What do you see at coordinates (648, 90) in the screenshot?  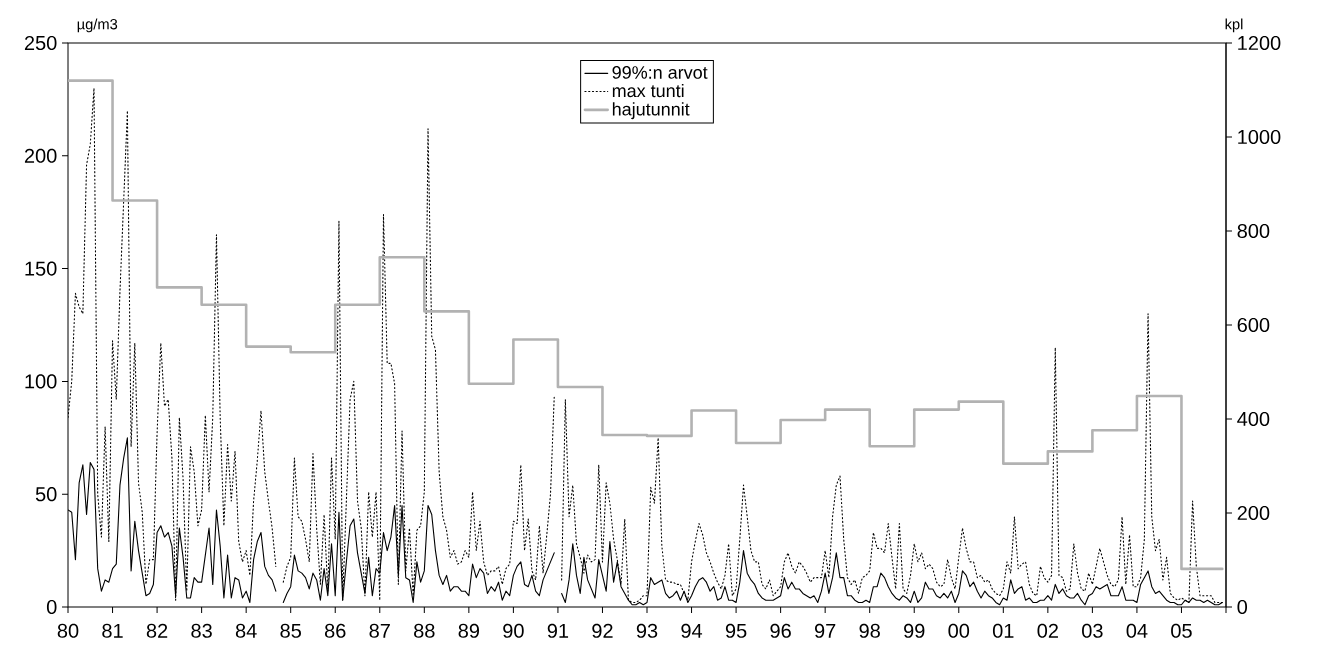 I see `legend-label: max tunti` at bounding box center [648, 90].